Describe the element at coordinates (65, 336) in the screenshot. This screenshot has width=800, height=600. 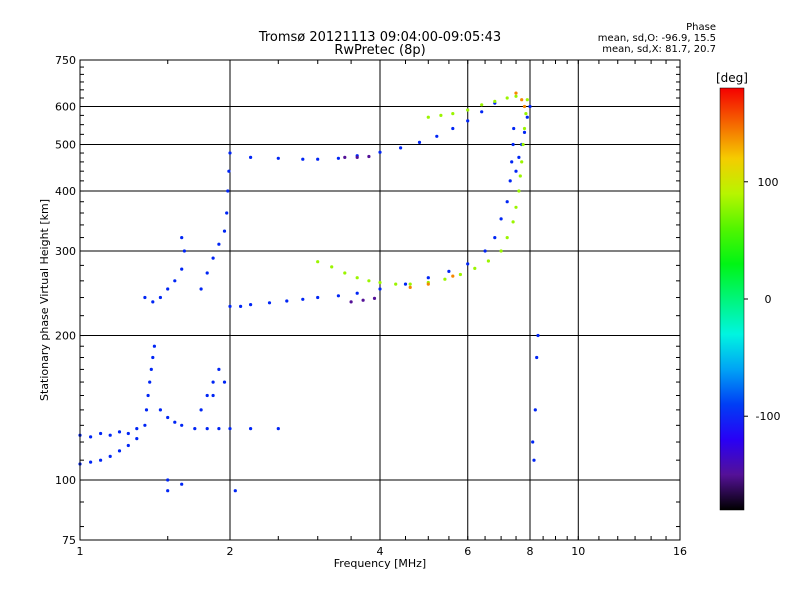
I see `y-tick-label: 200` at that location.